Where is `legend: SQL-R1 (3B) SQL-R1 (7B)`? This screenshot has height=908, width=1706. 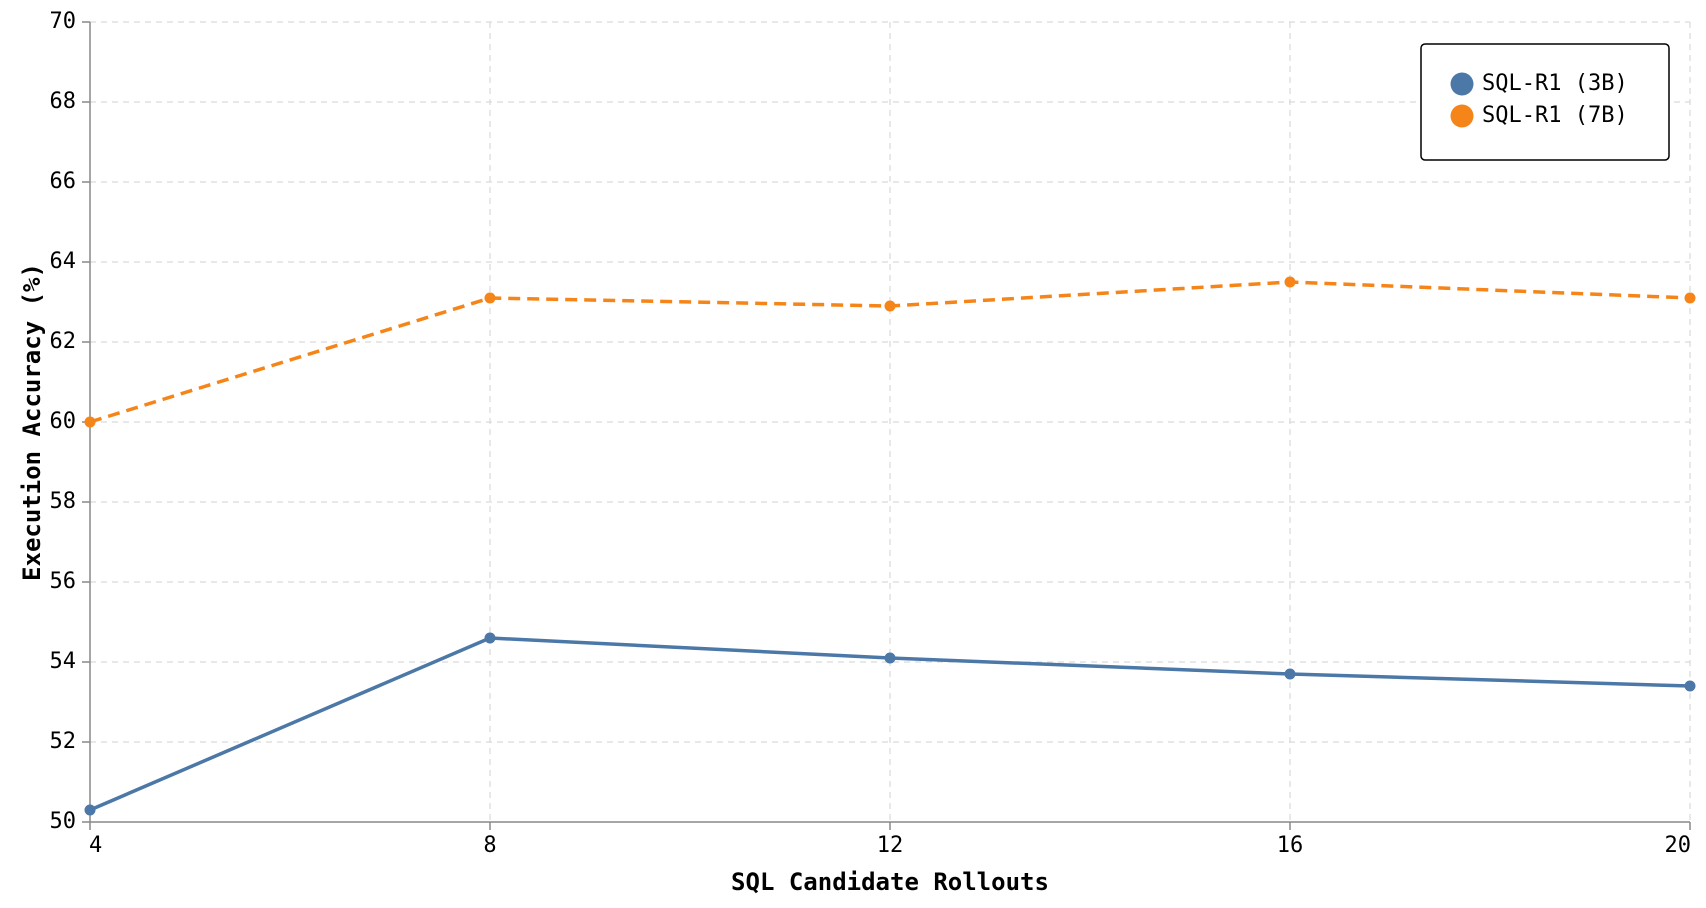
legend: SQL-R1 (3B) SQL-R1 (7B) is located at coordinates (1545, 102).